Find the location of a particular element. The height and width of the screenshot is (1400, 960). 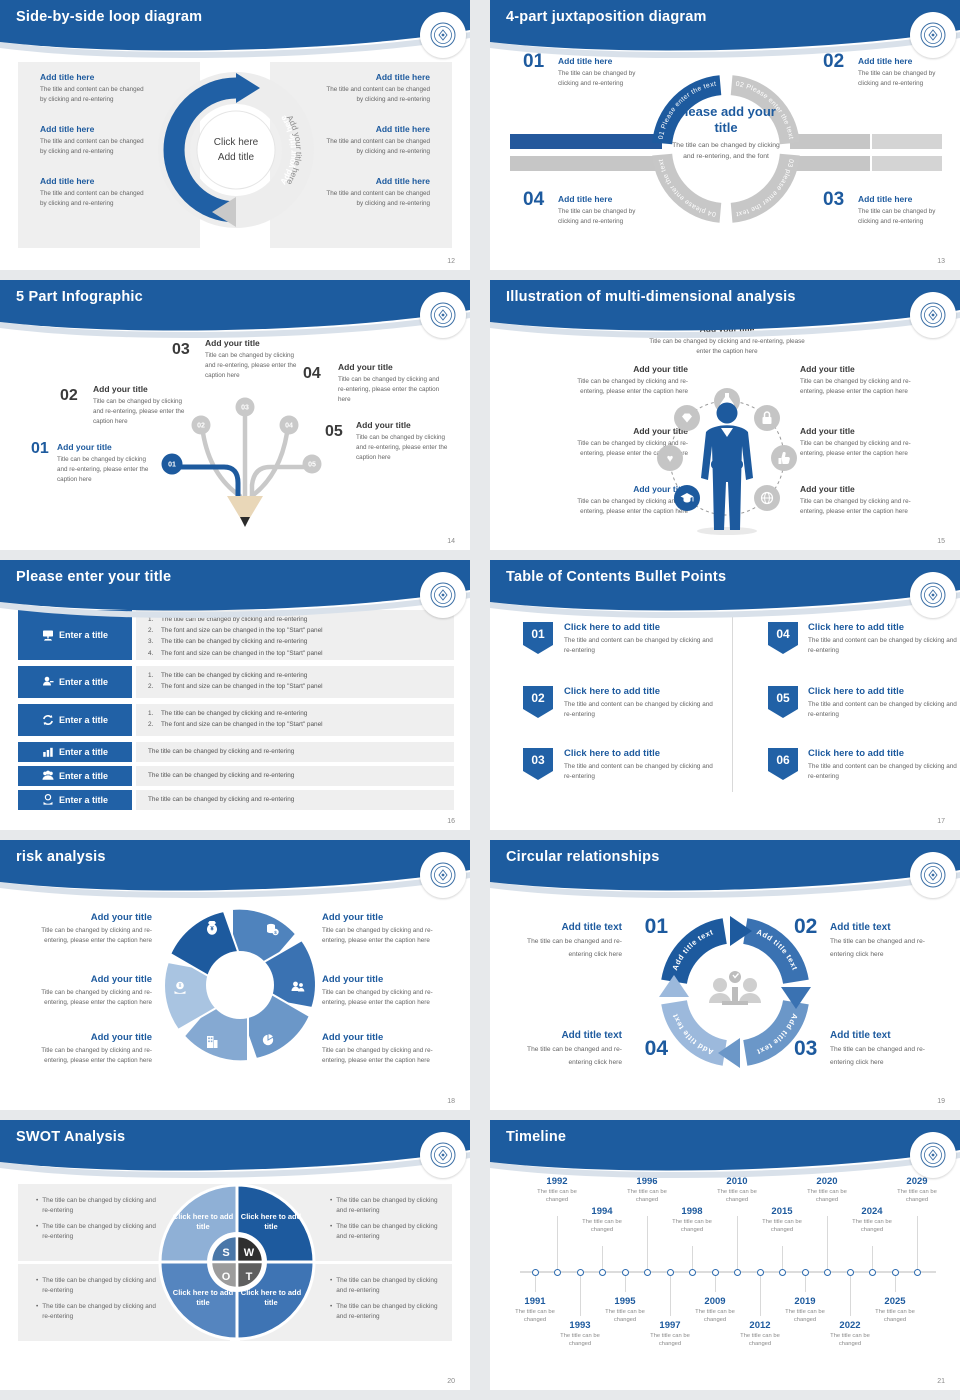

header-wave is located at coordinates (235, 29).